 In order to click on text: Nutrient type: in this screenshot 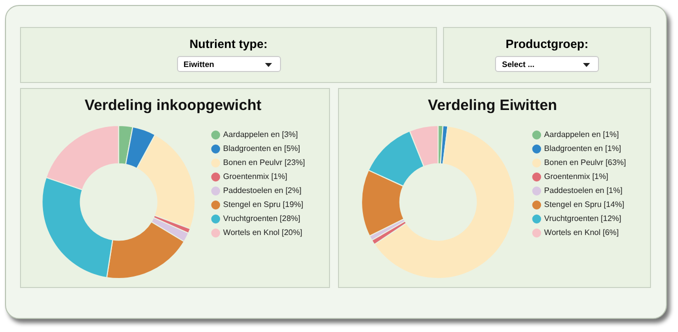, I will do `click(228, 44)`.